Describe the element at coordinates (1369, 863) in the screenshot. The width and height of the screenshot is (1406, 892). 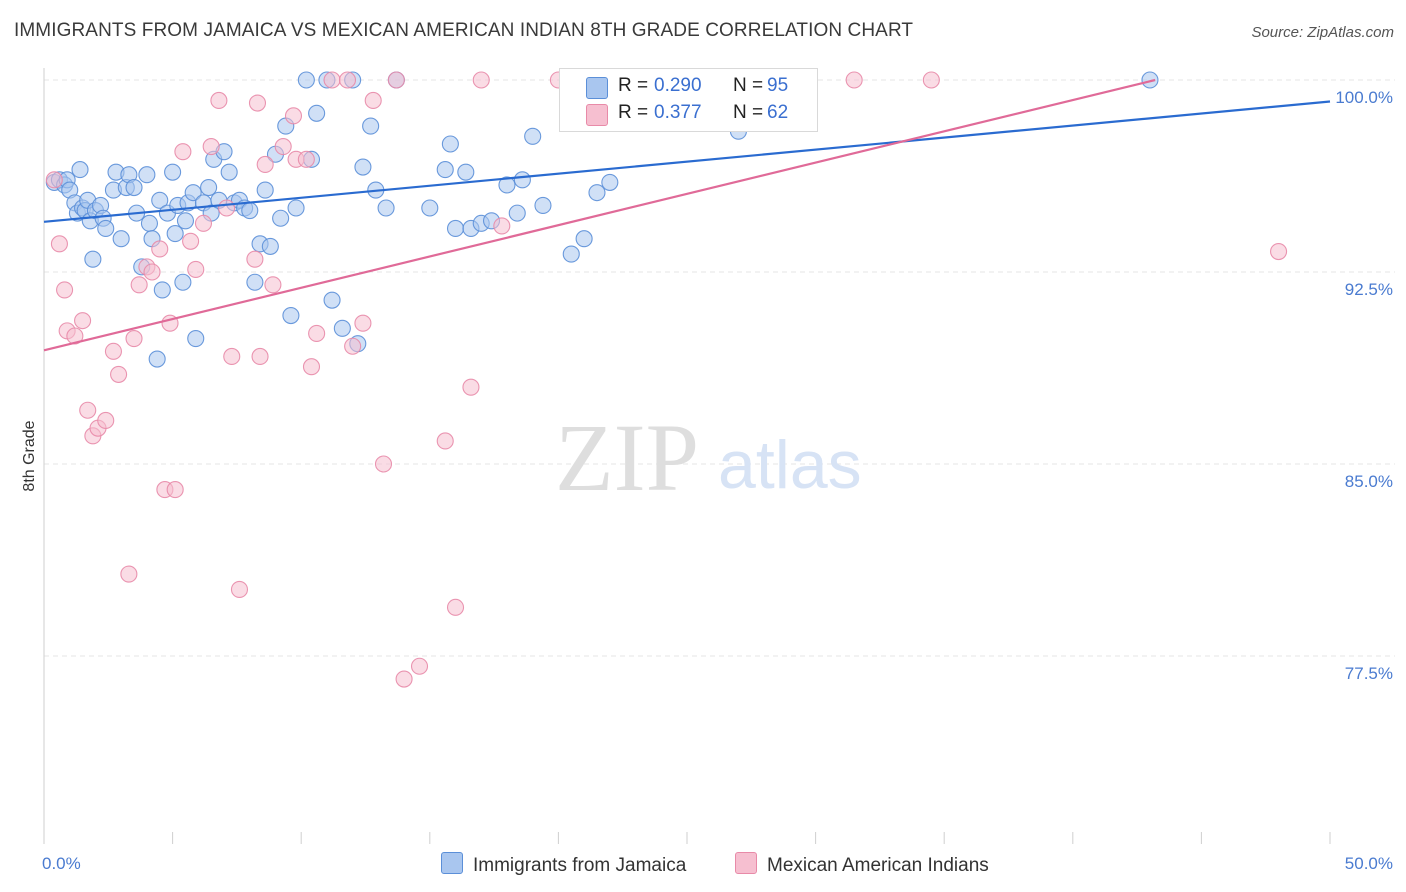
I see `x-tick-label: 50.0%` at that location.